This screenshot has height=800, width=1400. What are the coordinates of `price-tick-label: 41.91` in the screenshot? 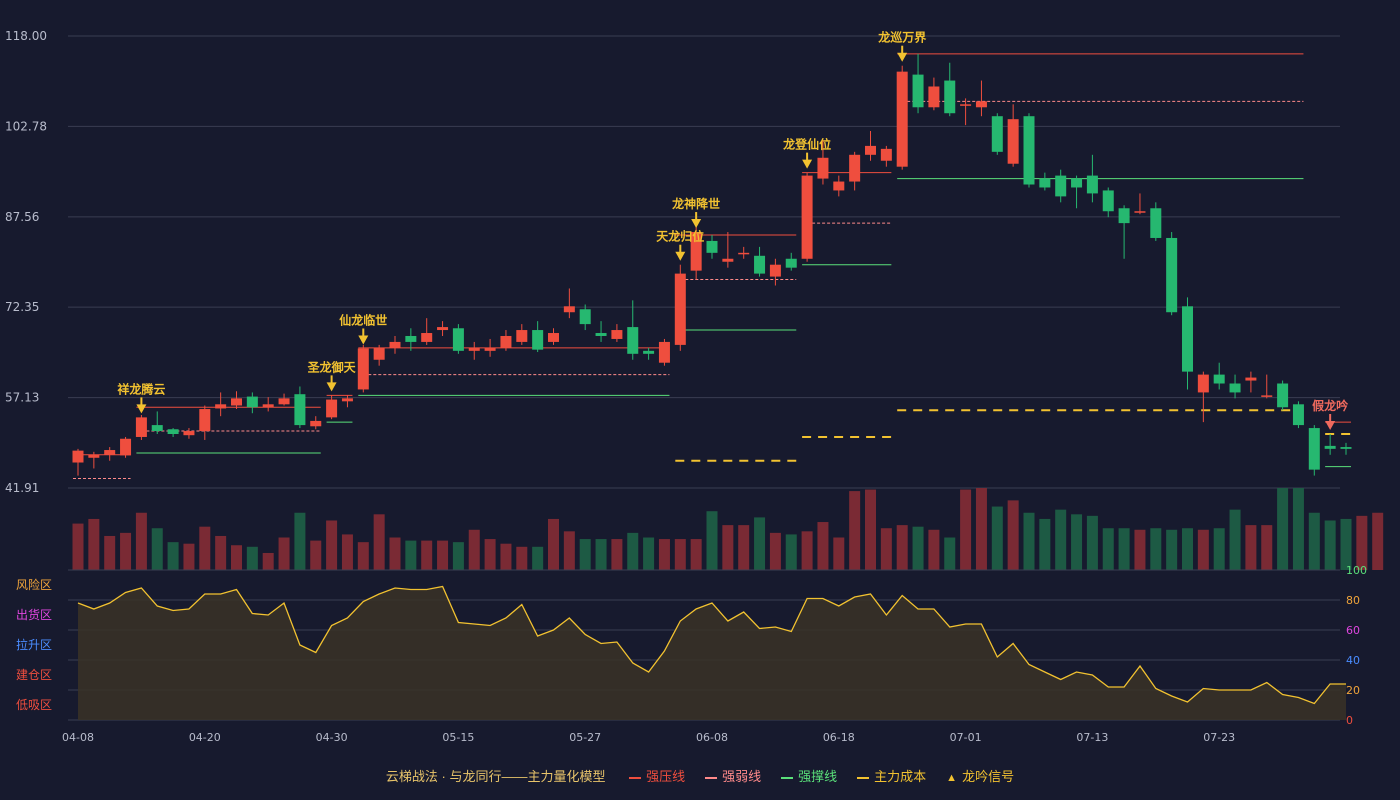 It's located at (22, 488).